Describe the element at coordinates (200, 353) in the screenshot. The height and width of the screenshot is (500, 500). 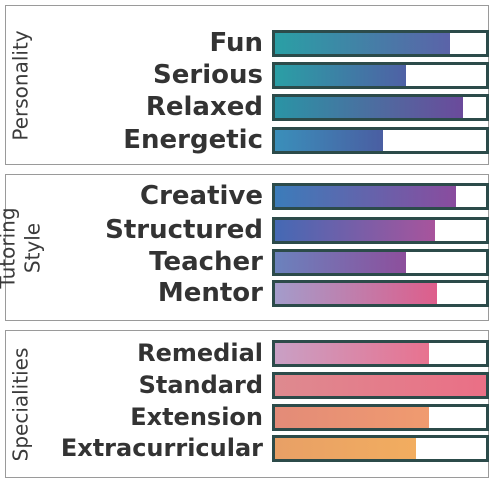
I see `rating-label: Remedial` at that location.